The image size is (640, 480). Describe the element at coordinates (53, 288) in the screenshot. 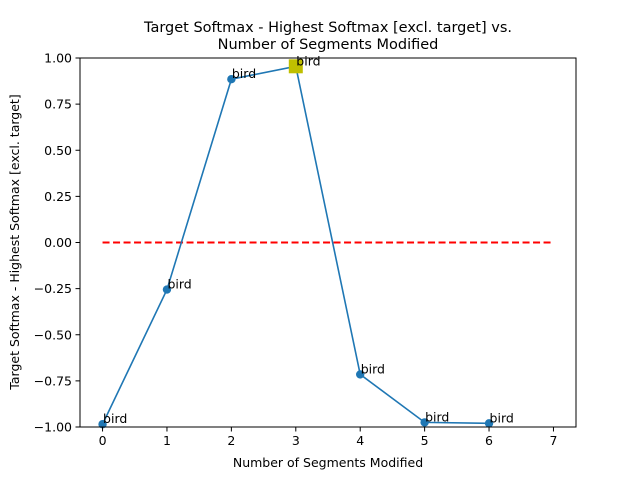

I see `y-tick-label: −0.25` at that location.